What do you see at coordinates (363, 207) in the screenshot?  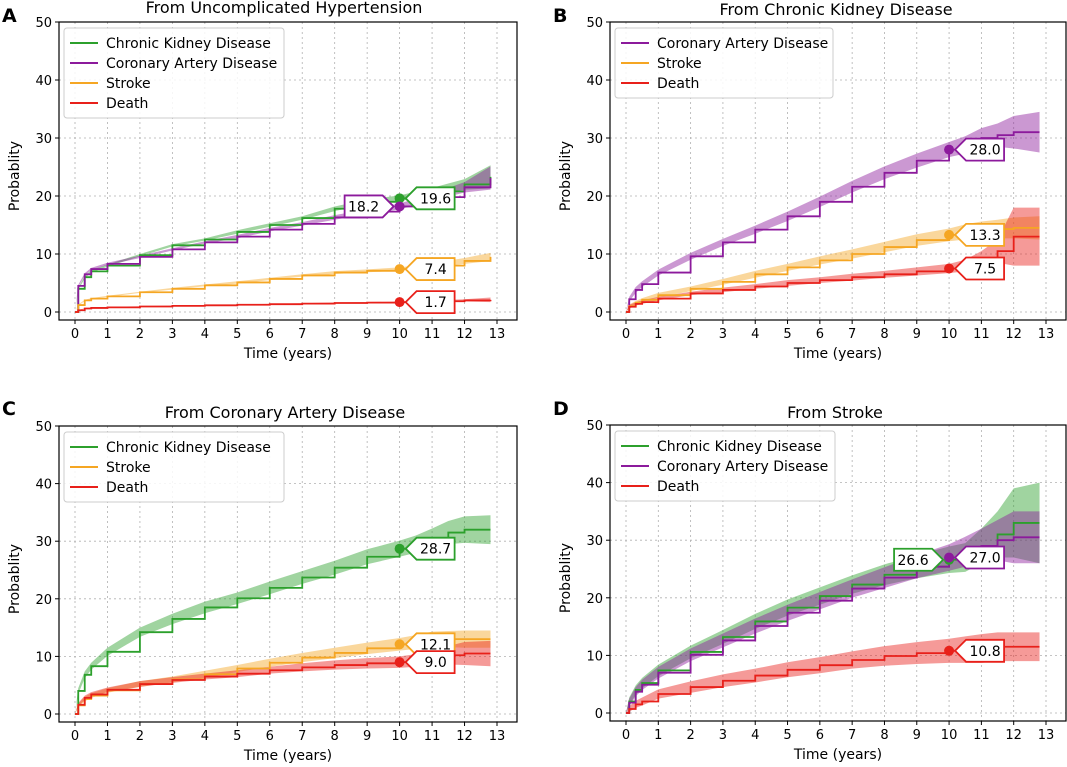 I see `annotation-label: 18.2` at bounding box center [363, 207].